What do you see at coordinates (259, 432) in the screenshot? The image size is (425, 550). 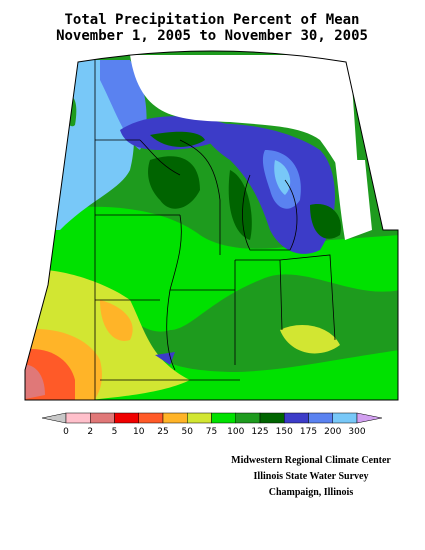 I see `legend-label: 125` at bounding box center [259, 432].